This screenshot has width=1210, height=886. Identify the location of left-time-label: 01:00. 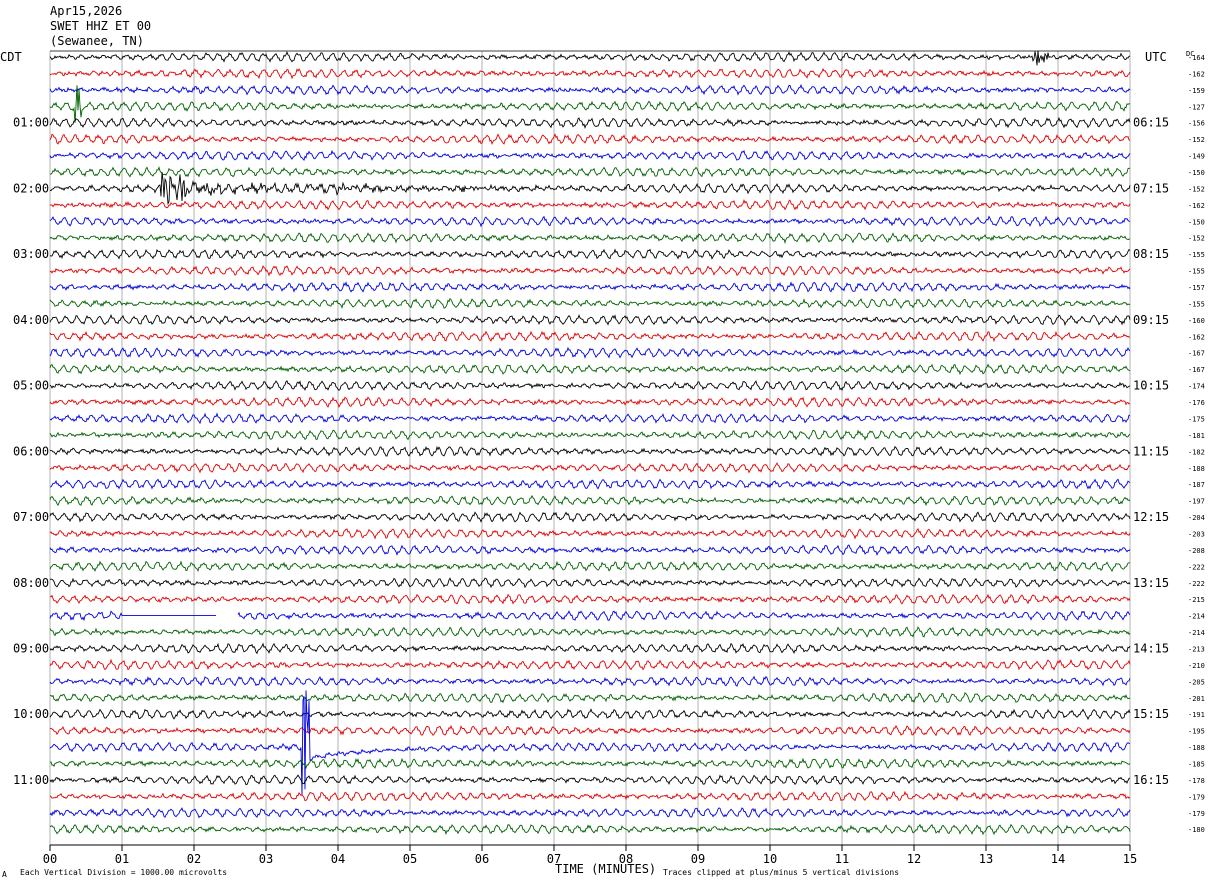
(31, 123).